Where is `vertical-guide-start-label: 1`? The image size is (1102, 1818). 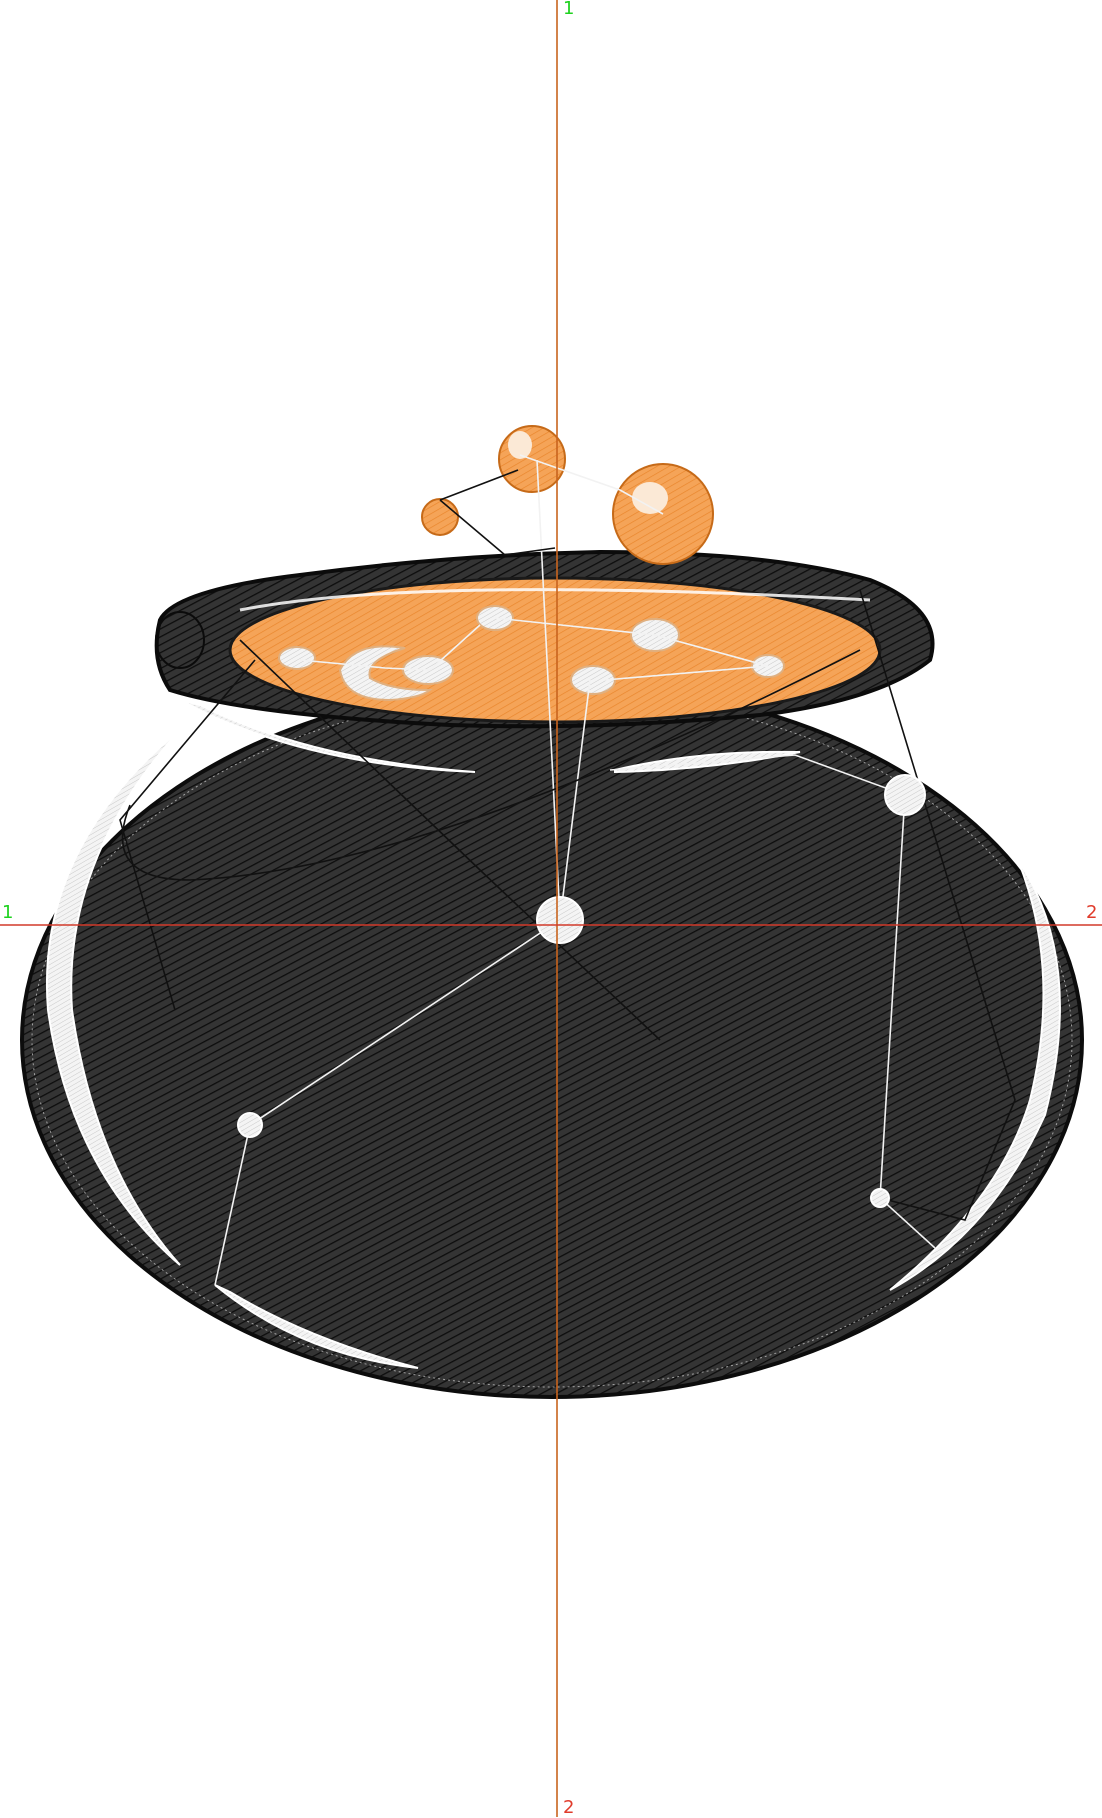 vertical-guide-start-label: 1 is located at coordinates (569, 9).